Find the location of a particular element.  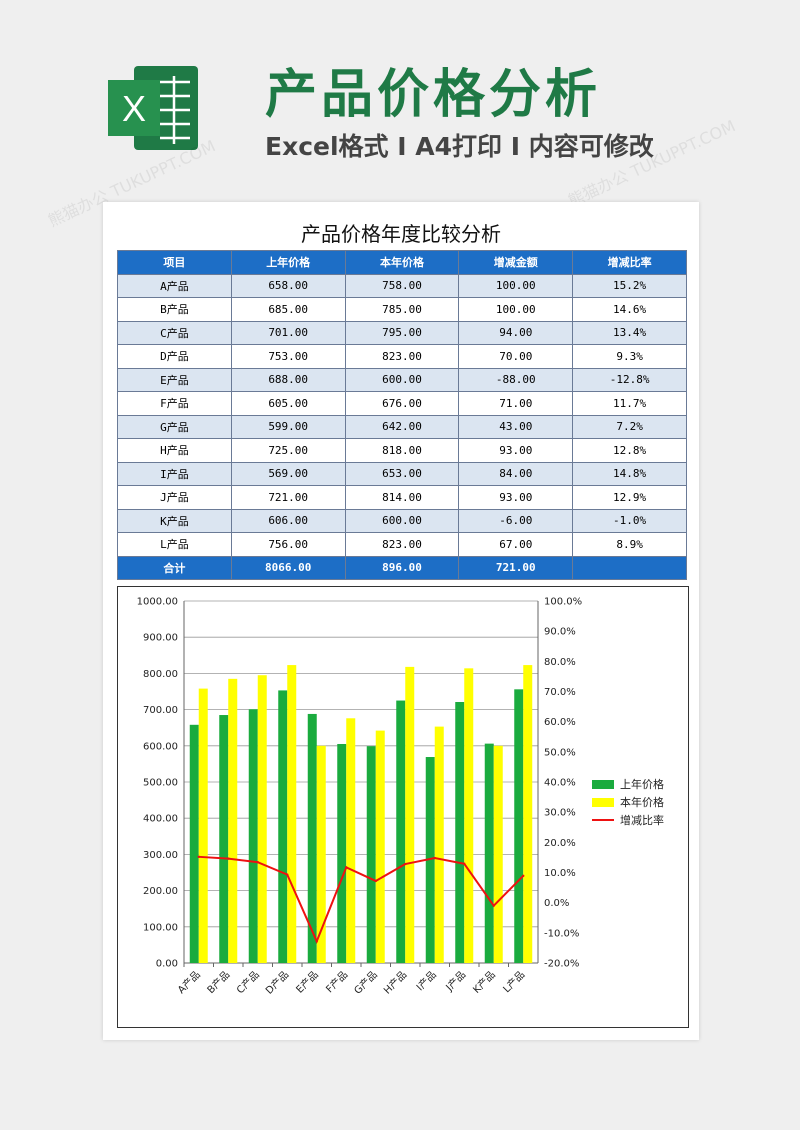

table-row: H产品 725.00 818.00 93.00 12.8% is located at coordinates (402, 450).